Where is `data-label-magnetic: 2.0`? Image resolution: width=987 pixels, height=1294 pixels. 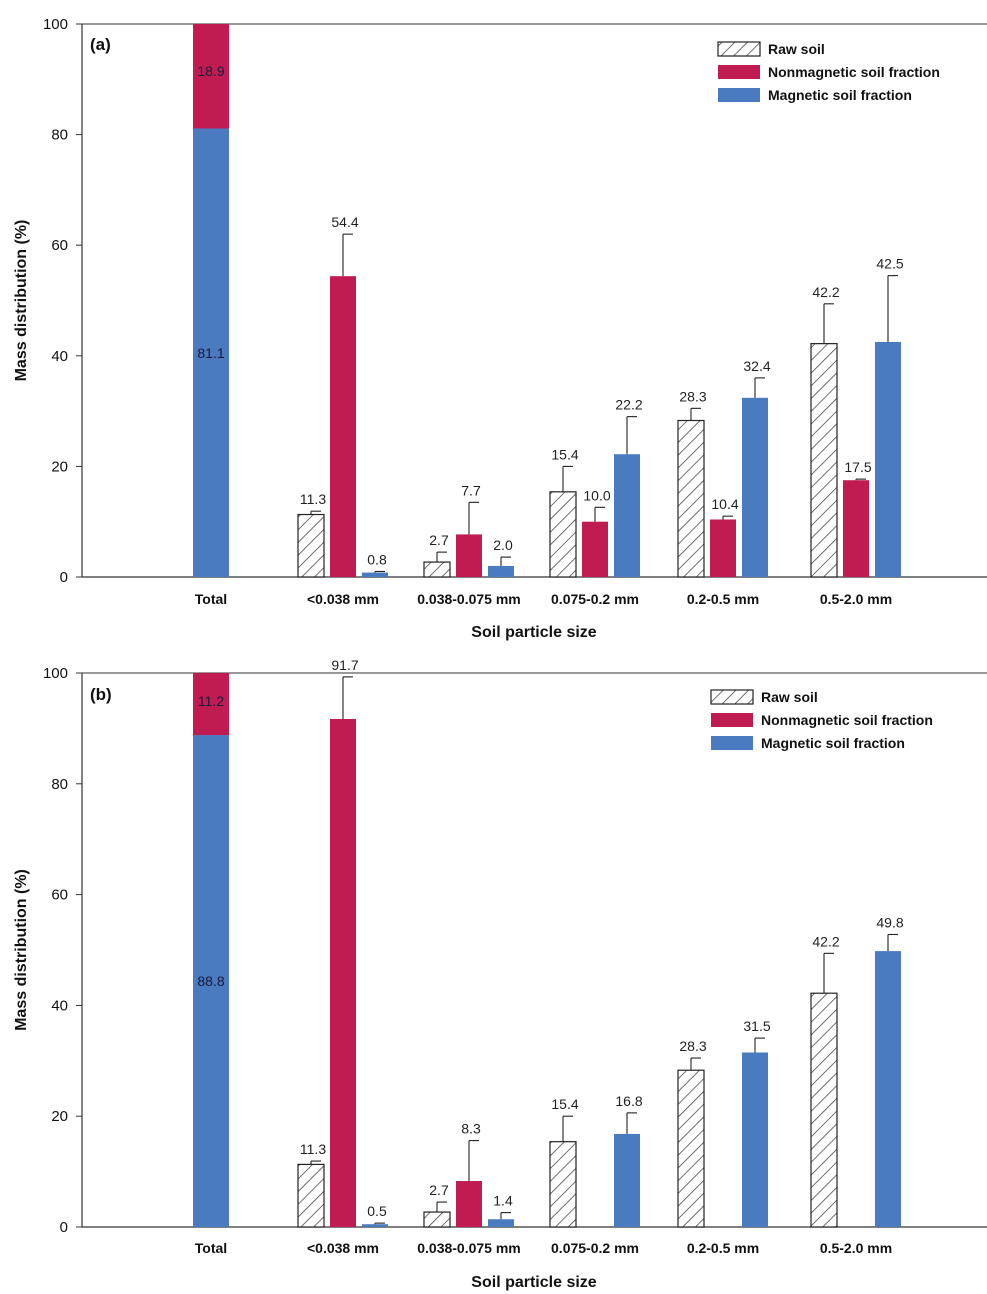 data-label-magnetic: 2.0 is located at coordinates (503, 545).